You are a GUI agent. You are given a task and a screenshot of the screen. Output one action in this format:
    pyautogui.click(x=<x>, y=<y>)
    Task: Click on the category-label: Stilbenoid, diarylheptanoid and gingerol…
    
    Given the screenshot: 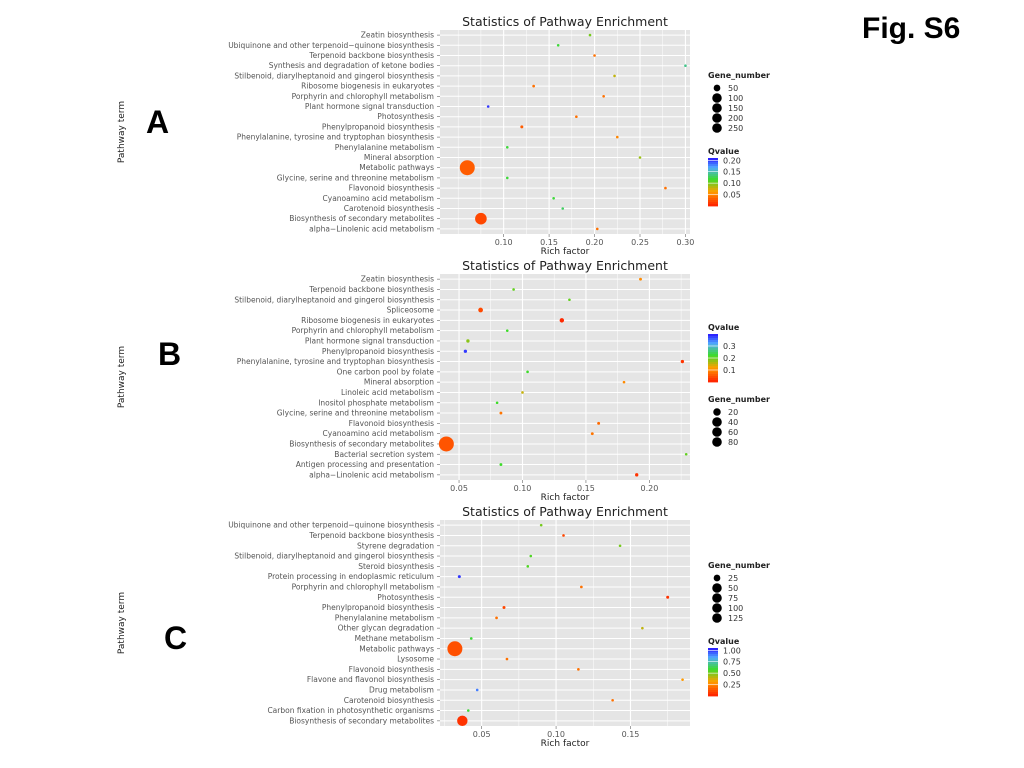 What is the action you would take?
    pyautogui.click(x=334, y=299)
    